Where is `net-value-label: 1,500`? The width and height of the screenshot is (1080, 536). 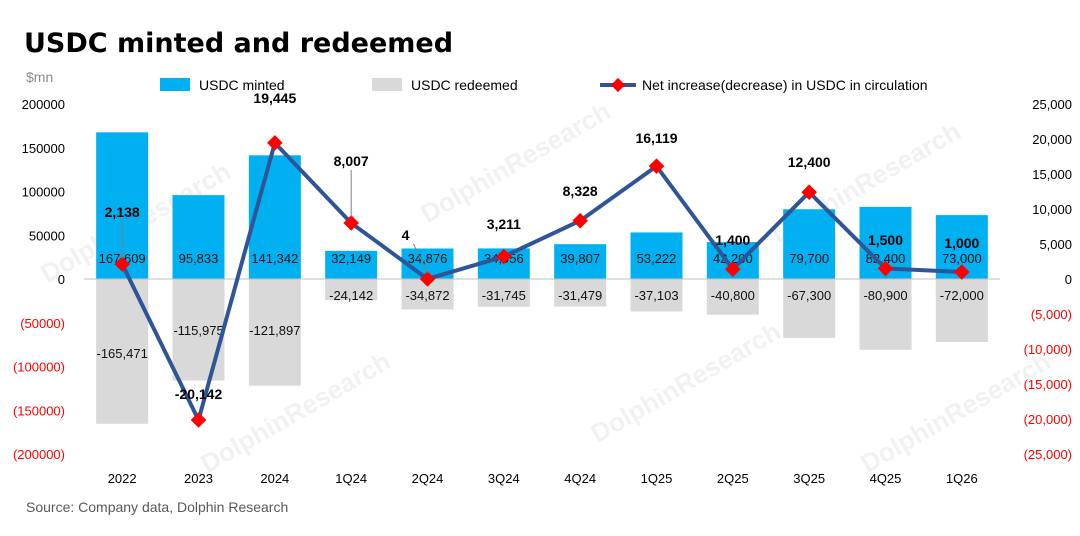
net-value-label: 1,500 is located at coordinates (885, 240).